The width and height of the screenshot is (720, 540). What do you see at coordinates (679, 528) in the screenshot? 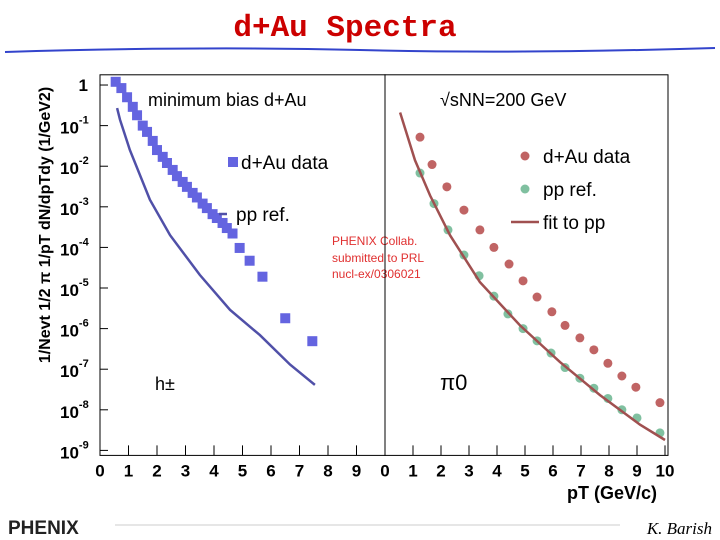
I see `footer-author: K. Barish` at bounding box center [679, 528].